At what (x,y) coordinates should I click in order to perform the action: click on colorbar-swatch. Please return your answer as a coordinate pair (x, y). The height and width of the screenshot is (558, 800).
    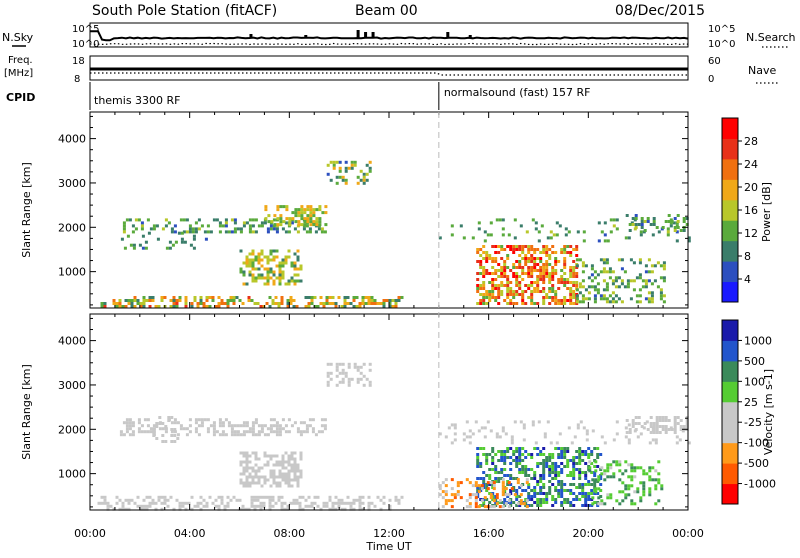
    Looking at the image, I should click on (730, 231).